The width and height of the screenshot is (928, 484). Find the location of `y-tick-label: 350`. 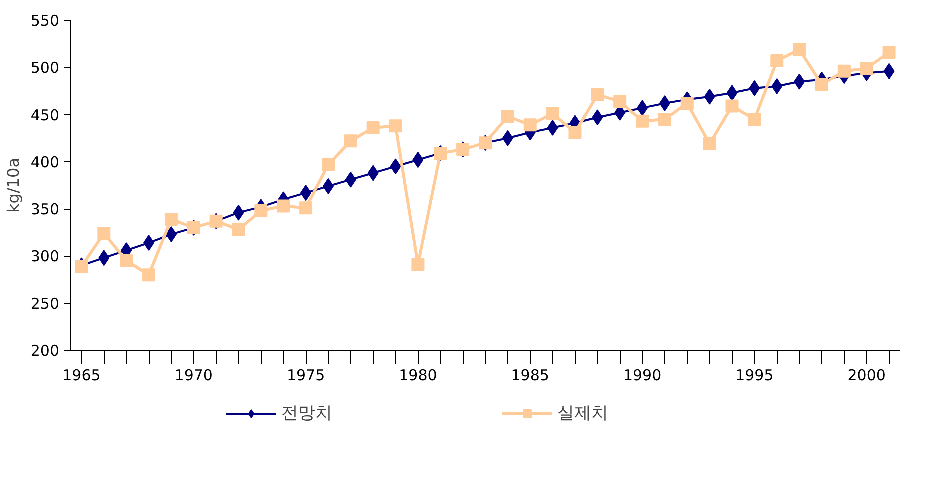

y-tick-label: 350 is located at coordinates (45, 209).